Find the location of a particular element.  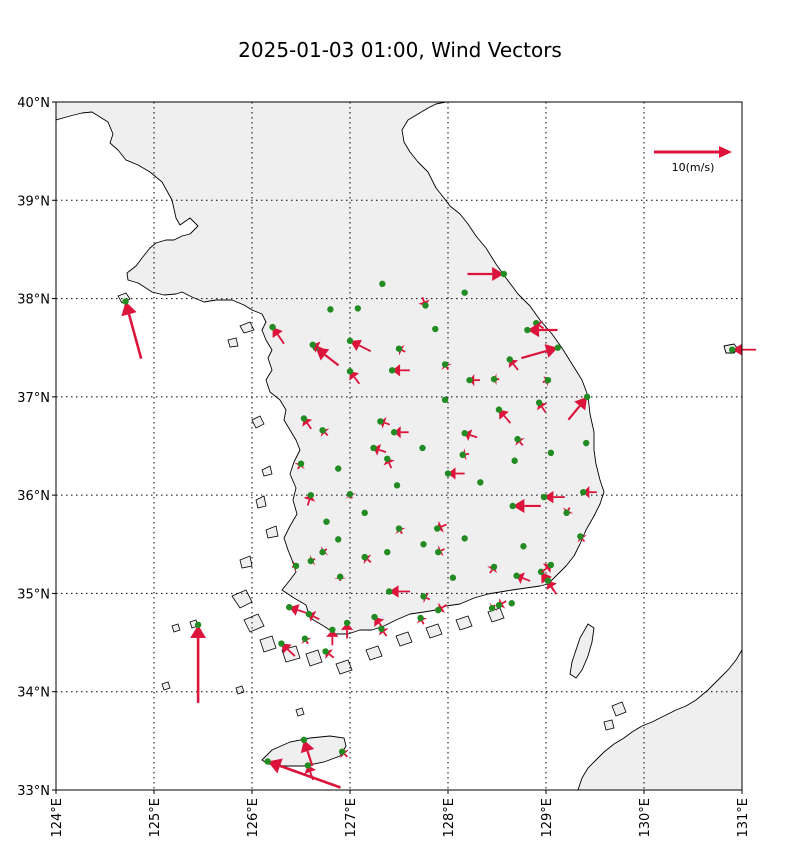

y-tick-label: 35°N is located at coordinates (33, 594).